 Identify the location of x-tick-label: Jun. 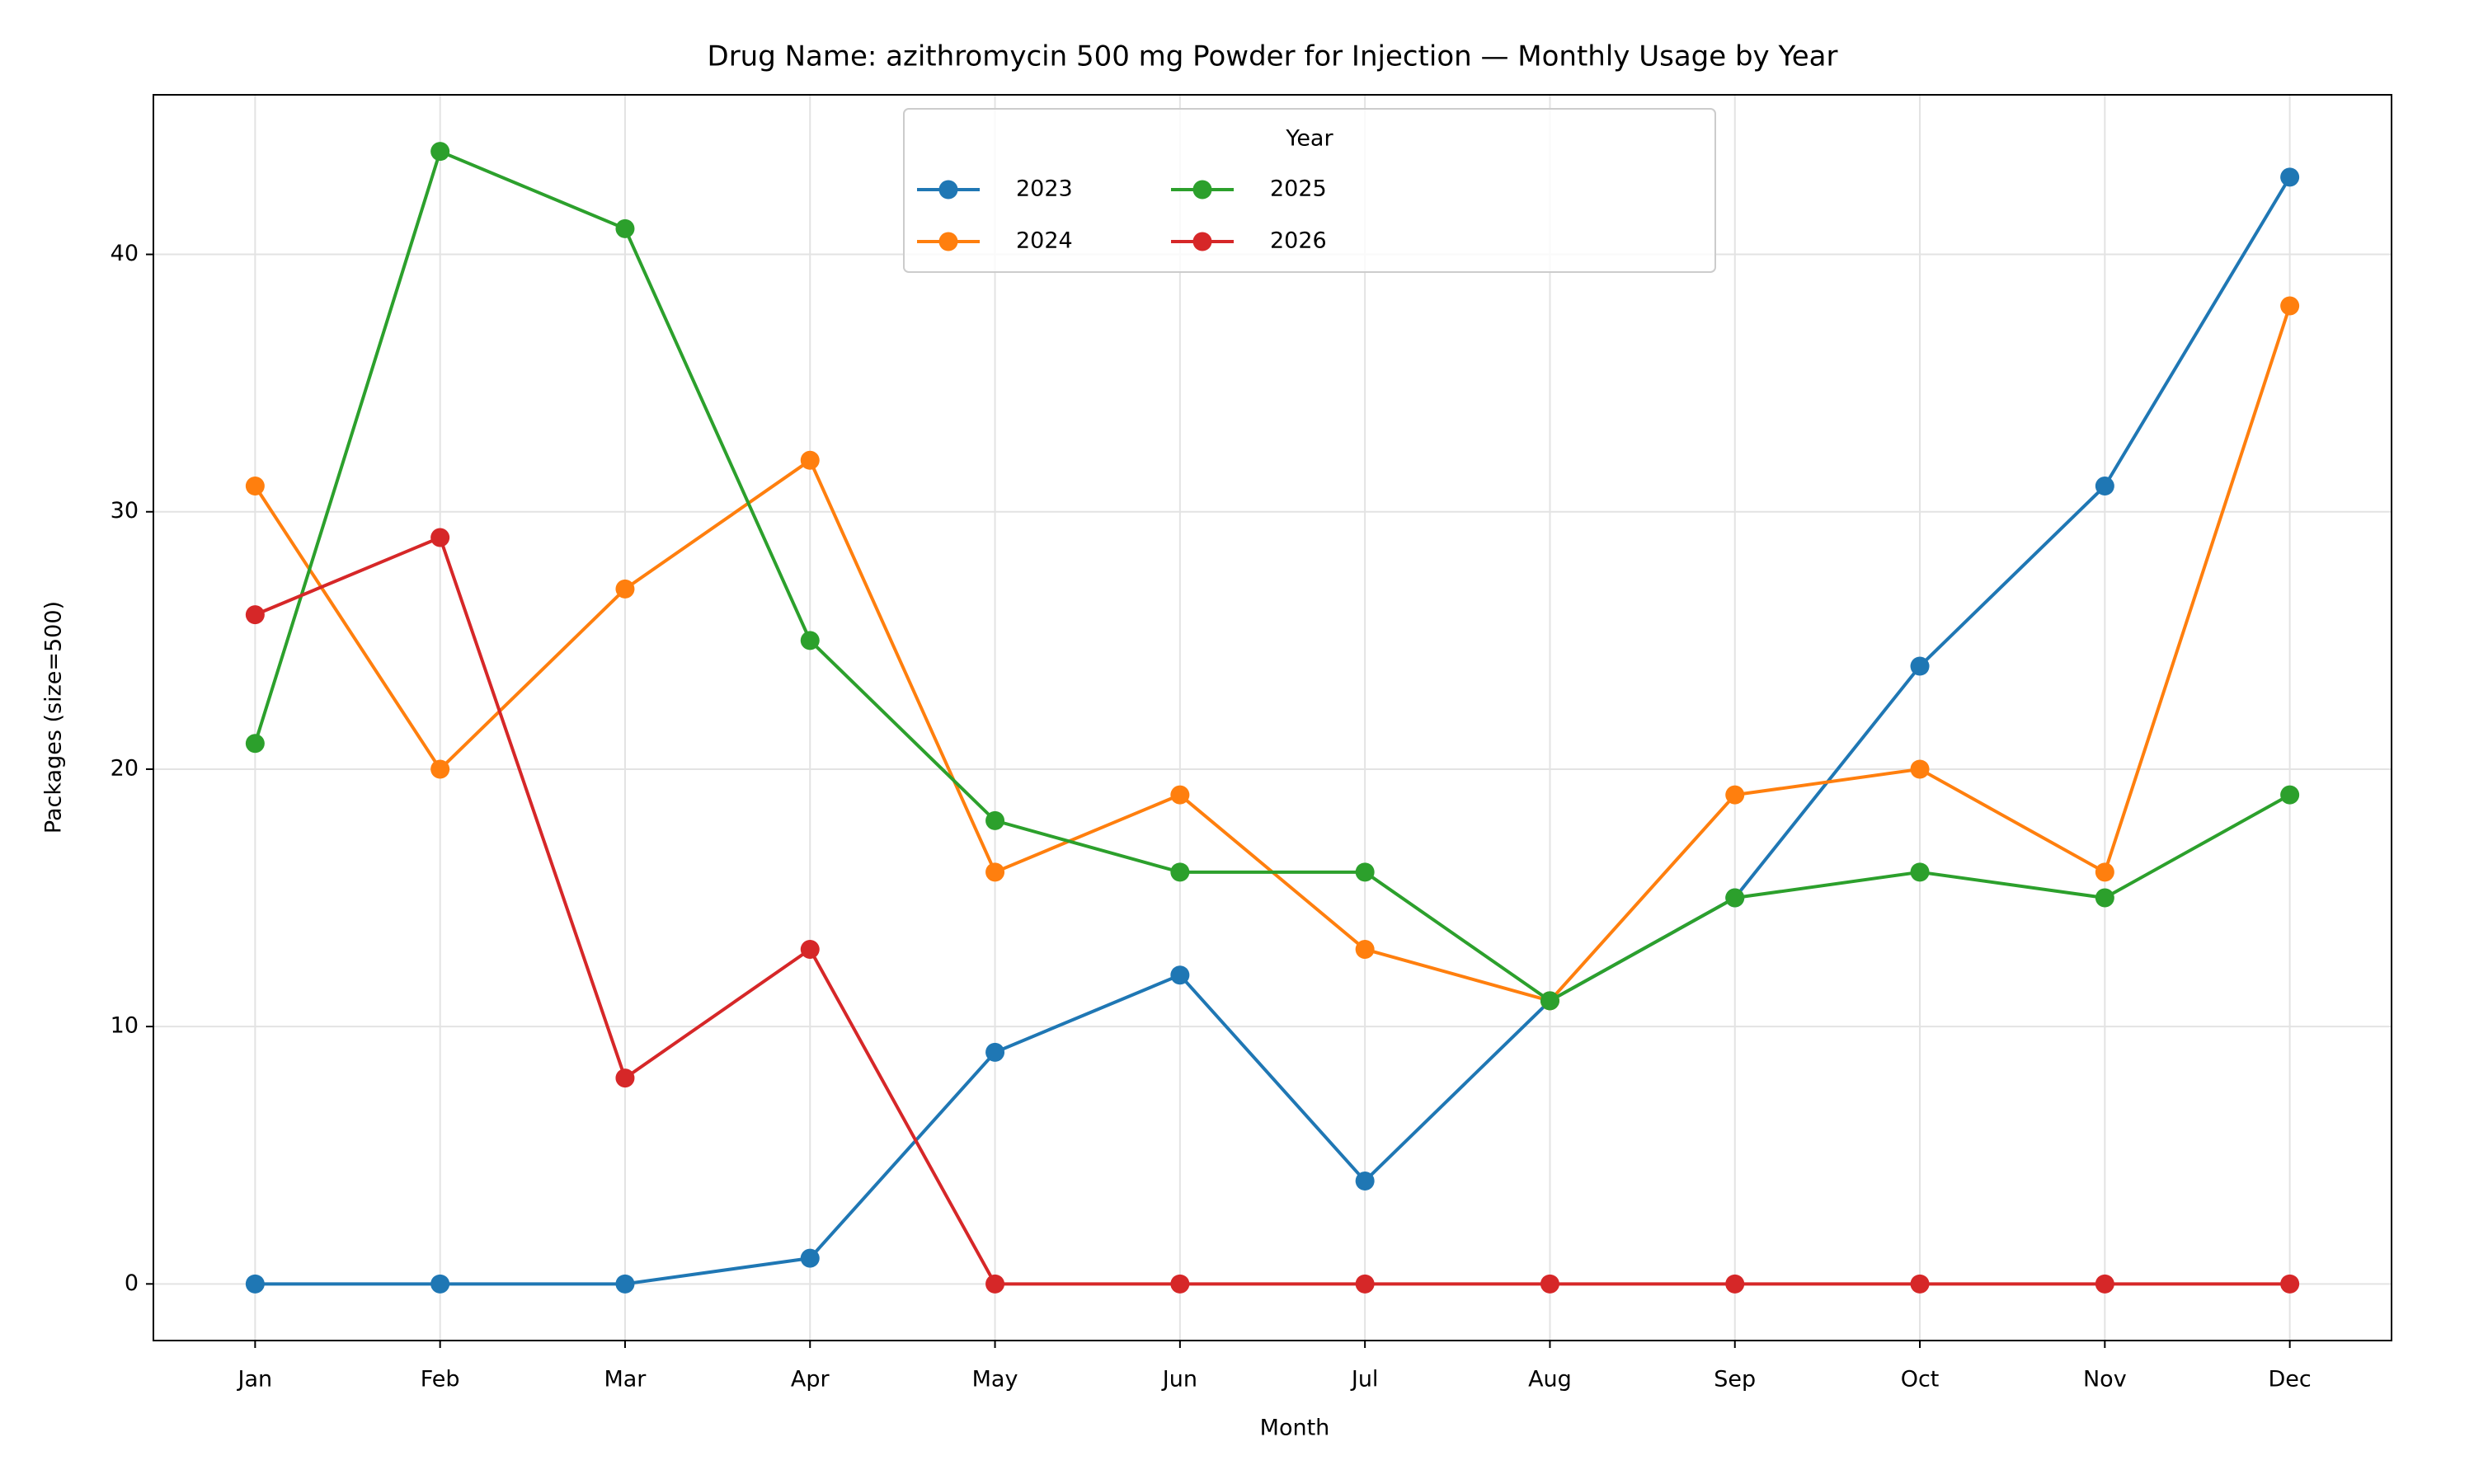
(1179, 1379).